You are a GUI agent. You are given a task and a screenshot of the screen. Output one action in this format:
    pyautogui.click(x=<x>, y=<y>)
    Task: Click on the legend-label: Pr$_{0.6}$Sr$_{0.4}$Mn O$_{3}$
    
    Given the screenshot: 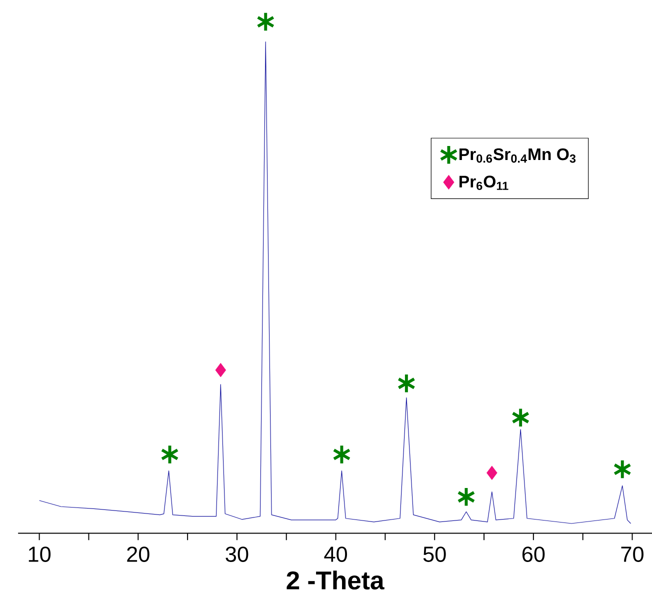 What is the action you would take?
    pyautogui.click(x=518, y=155)
    